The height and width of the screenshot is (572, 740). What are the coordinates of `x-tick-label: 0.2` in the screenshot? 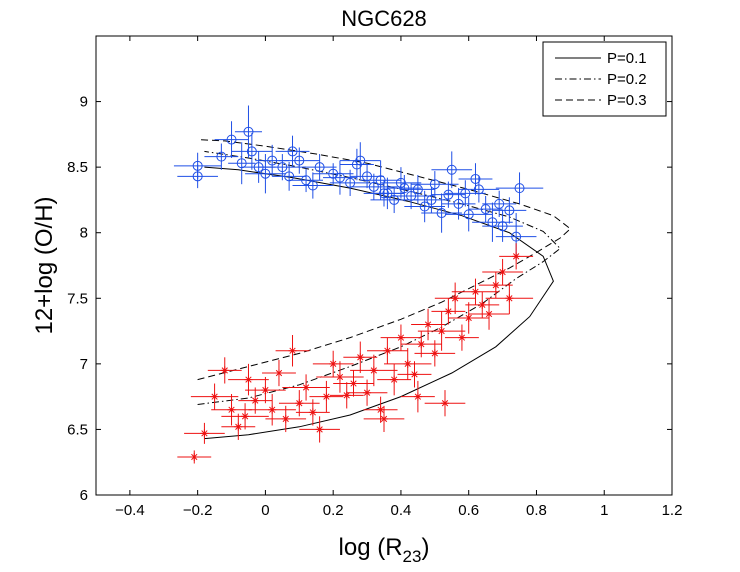 It's located at (333, 510).